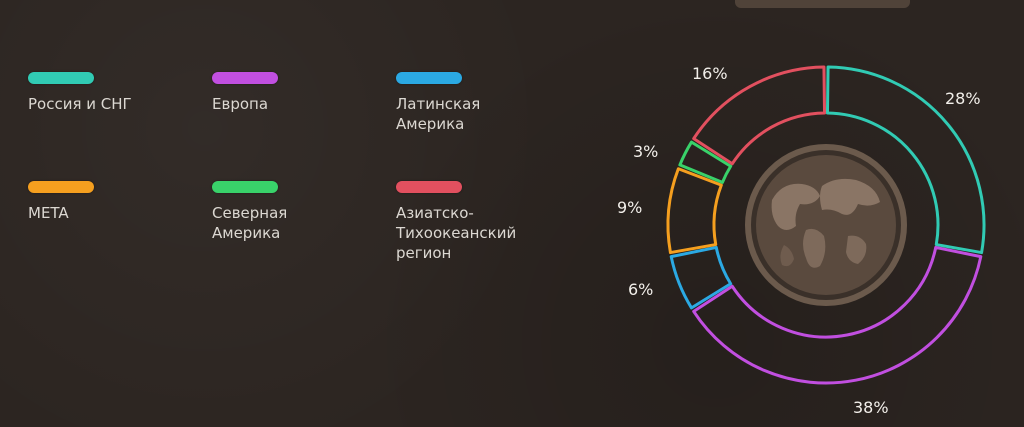 The height and width of the screenshot is (427, 1024). I want to click on donut-segment-russia-cis, so click(905, 160).